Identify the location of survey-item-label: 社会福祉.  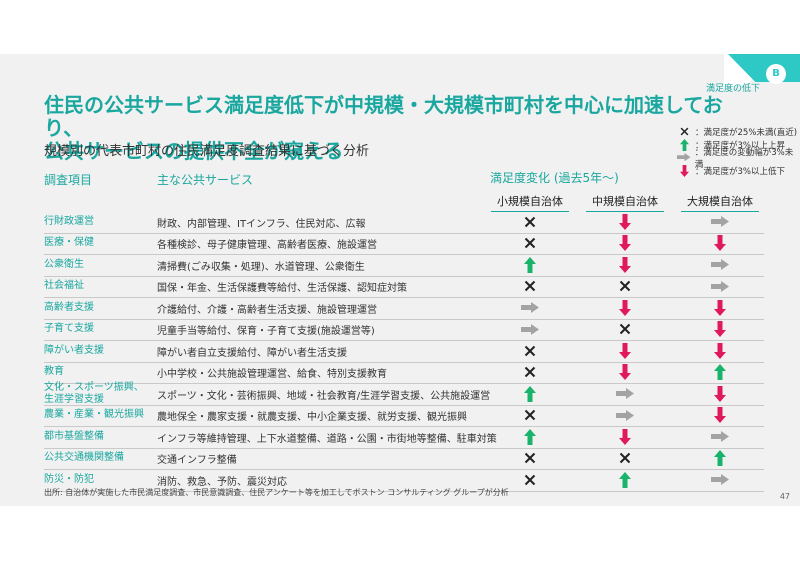
(64, 286).